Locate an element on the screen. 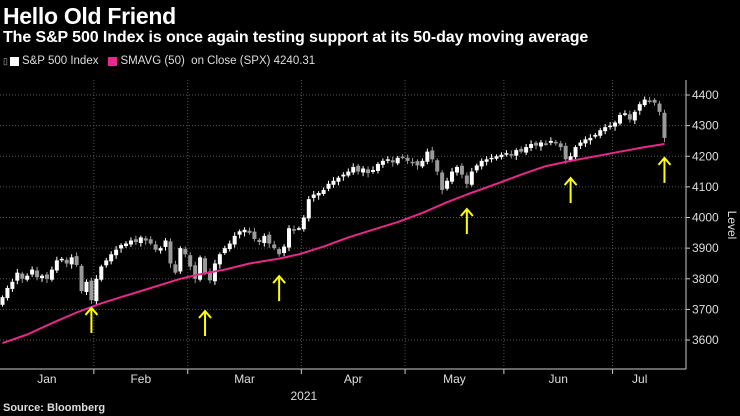  x-tick-label: Feb is located at coordinates (140, 379).